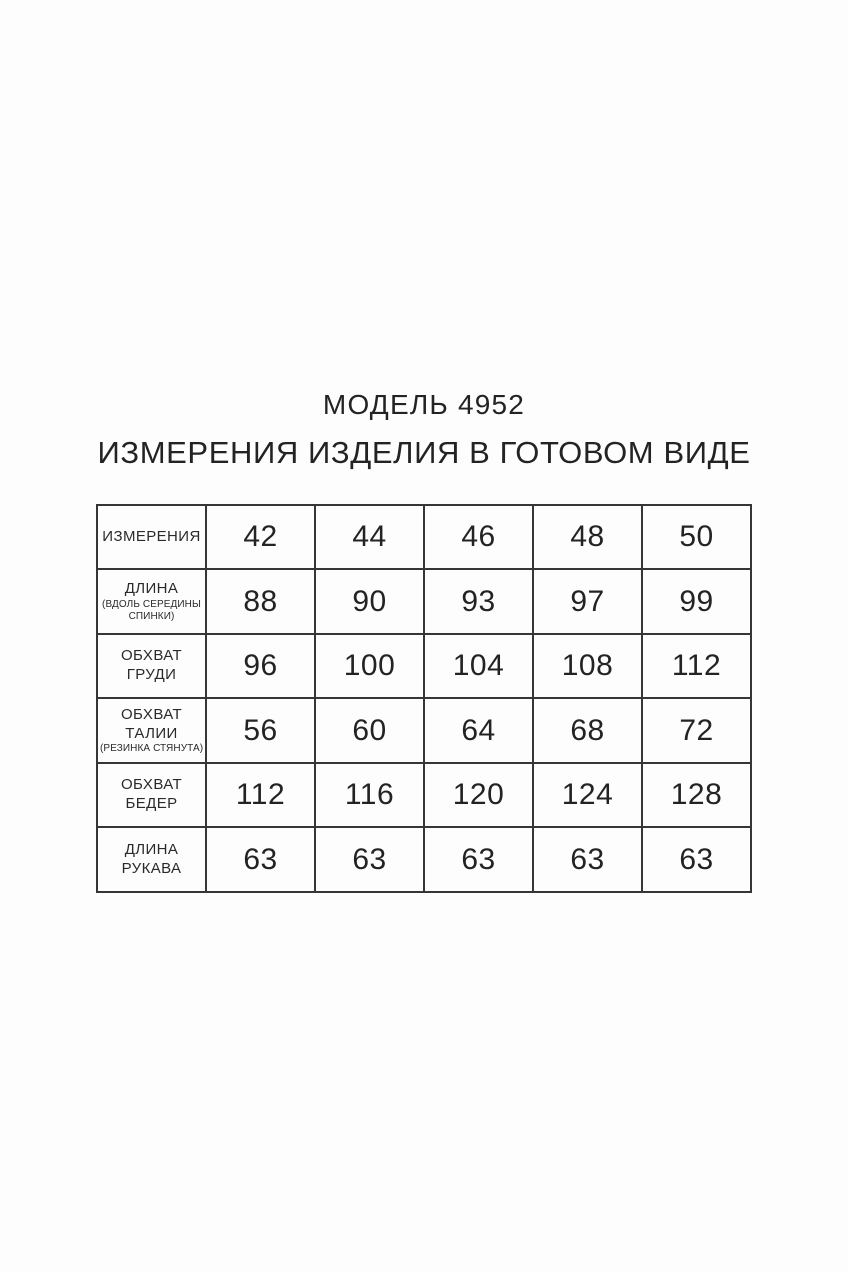 The height and width of the screenshot is (1272, 848). I want to click on value-cell: 100, so click(369, 666).